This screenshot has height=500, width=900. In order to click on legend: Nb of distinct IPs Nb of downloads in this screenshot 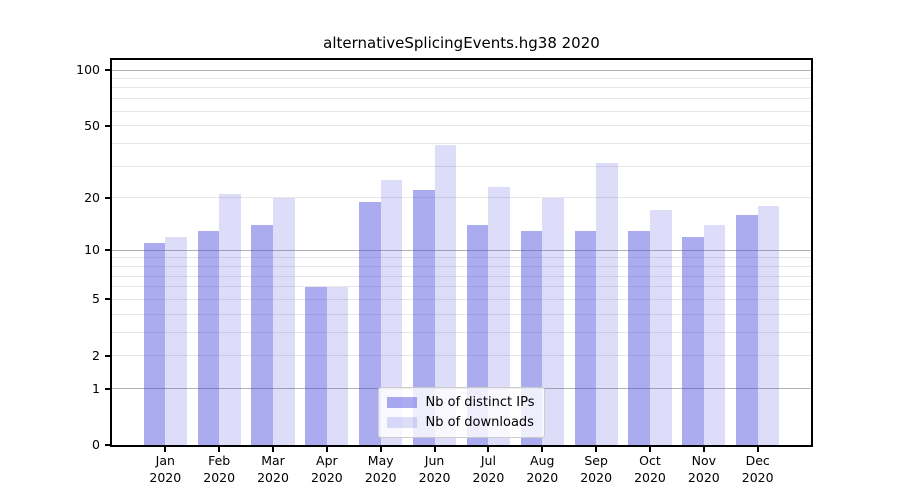, I will do `click(461, 412)`.